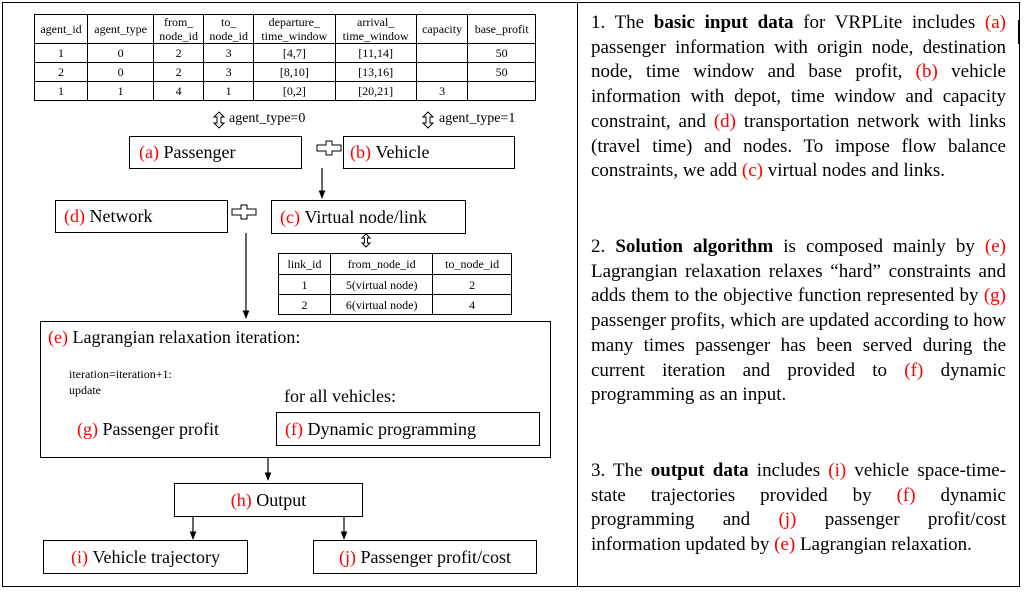 Image resolution: width=1026 pixels, height=592 pixels. I want to click on profit-cost-text: Passenger profit/cost, so click(435, 556).